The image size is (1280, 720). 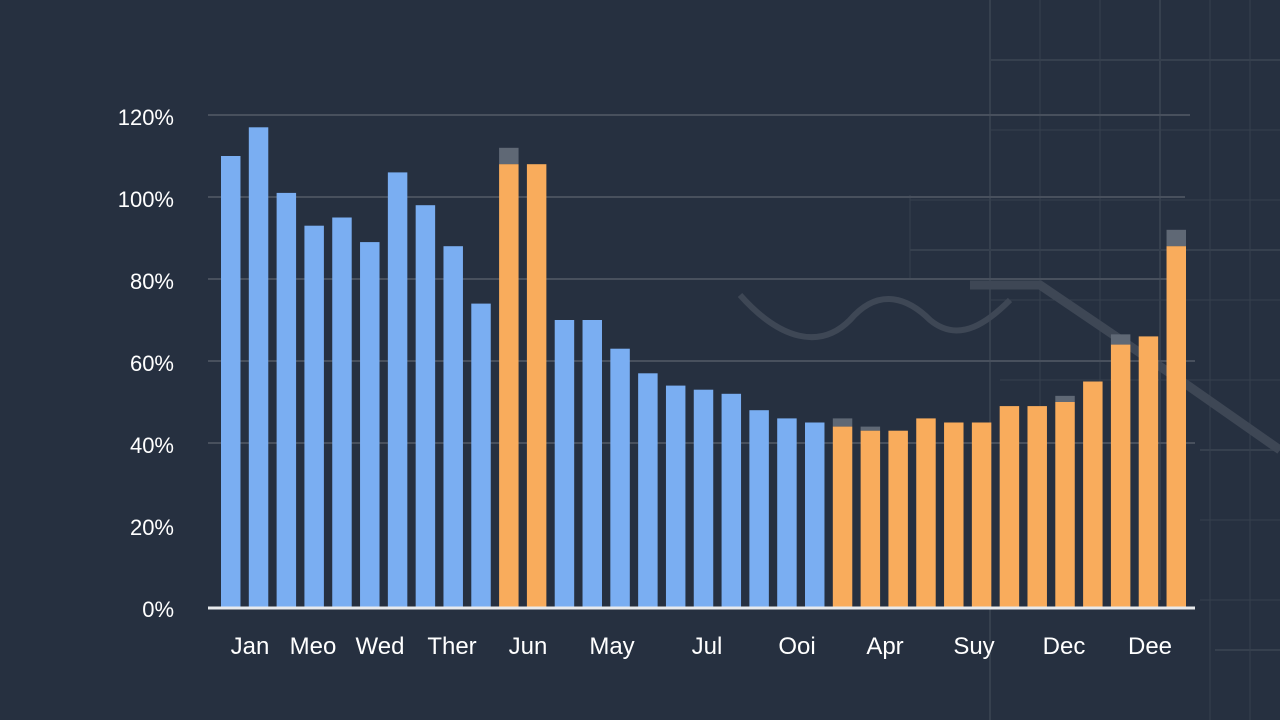 What do you see at coordinates (707, 646) in the screenshot?
I see `x-tick-label: Jul` at bounding box center [707, 646].